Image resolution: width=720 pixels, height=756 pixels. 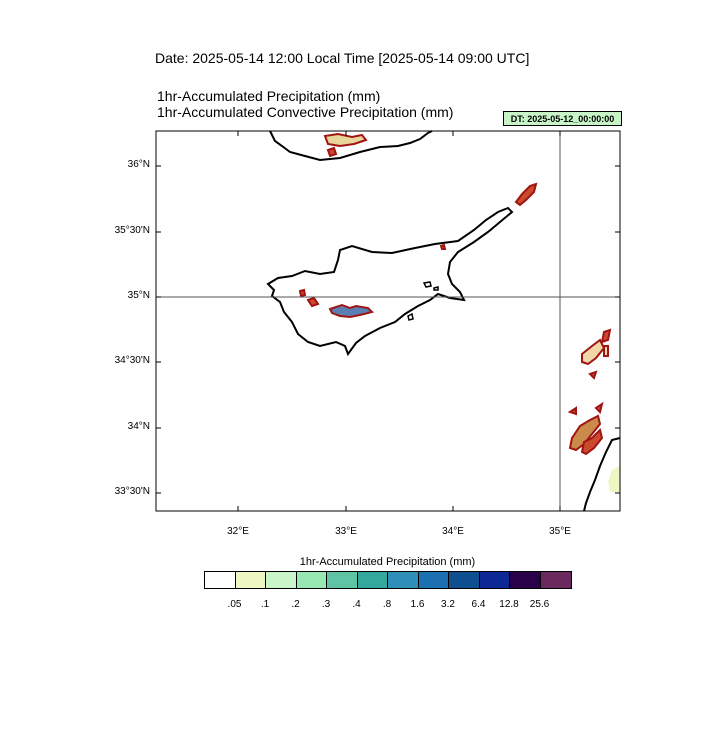 I want to click on coastline-turkey, so click(x=351, y=146).